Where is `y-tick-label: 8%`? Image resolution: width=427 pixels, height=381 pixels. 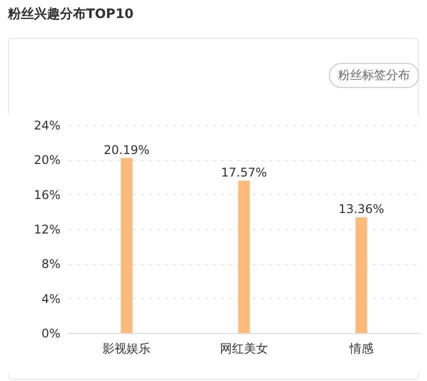
y-tick-label: 8% is located at coordinates (50, 264).